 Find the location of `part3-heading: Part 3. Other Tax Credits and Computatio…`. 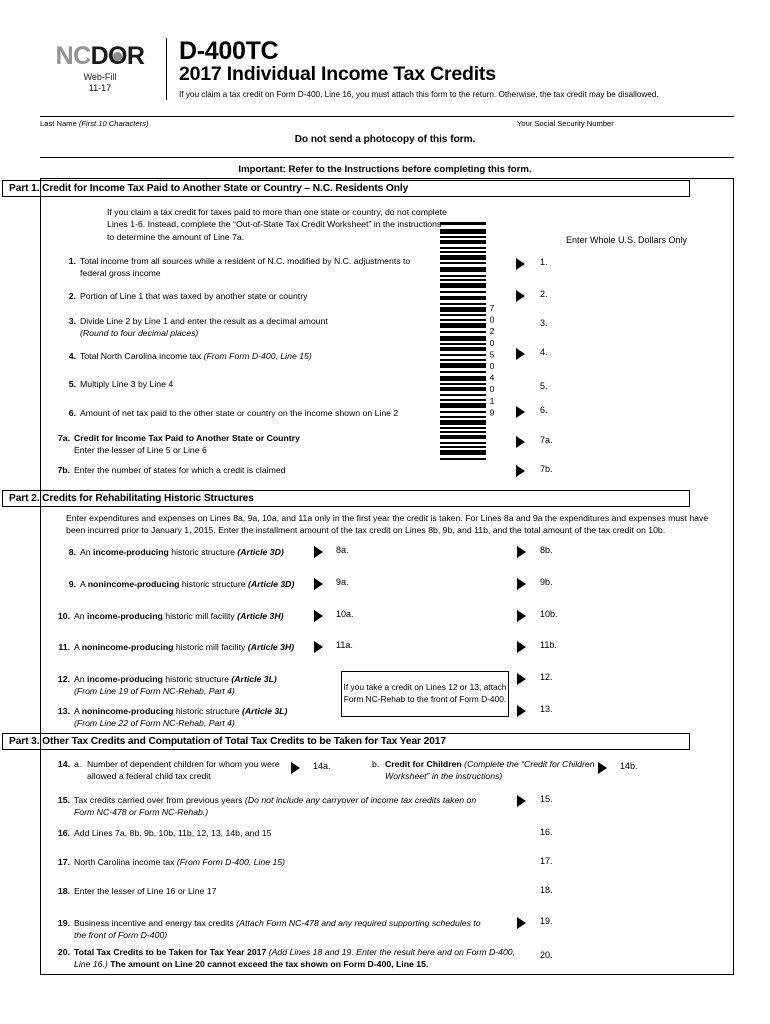

part3-heading: Part 3. Other Tax Credits and Computatio… is located at coordinates (346, 741).